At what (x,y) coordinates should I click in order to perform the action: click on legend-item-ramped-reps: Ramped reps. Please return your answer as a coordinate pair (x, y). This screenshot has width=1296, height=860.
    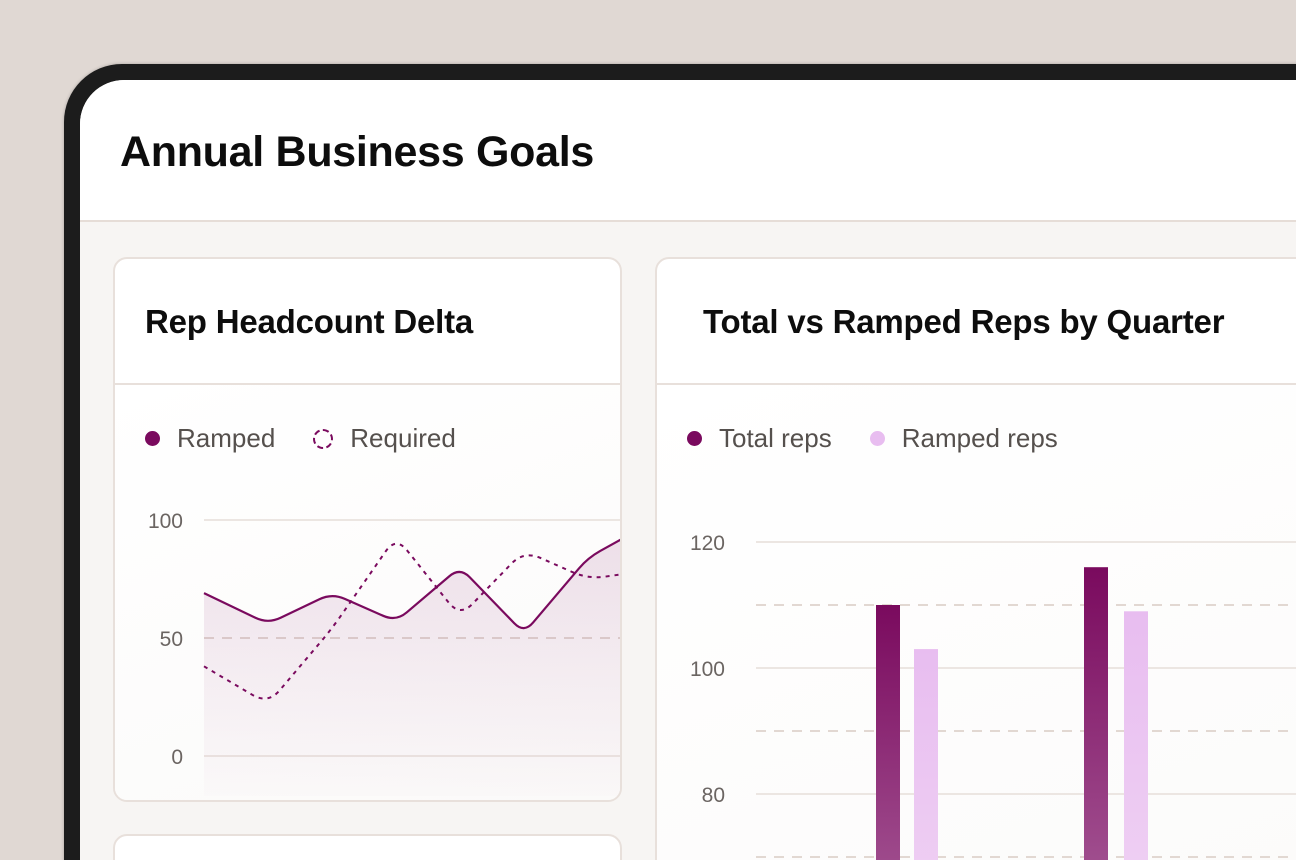
    Looking at the image, I should click on (963, 438).